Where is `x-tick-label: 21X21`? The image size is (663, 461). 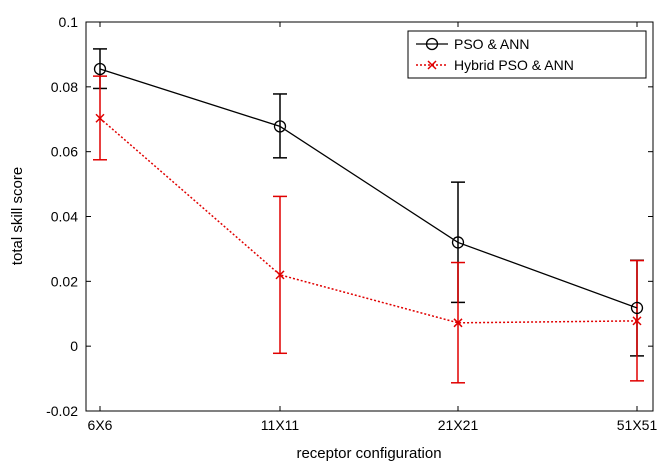 x-tick-label: 21X21 is located at coordinates (458, 425).